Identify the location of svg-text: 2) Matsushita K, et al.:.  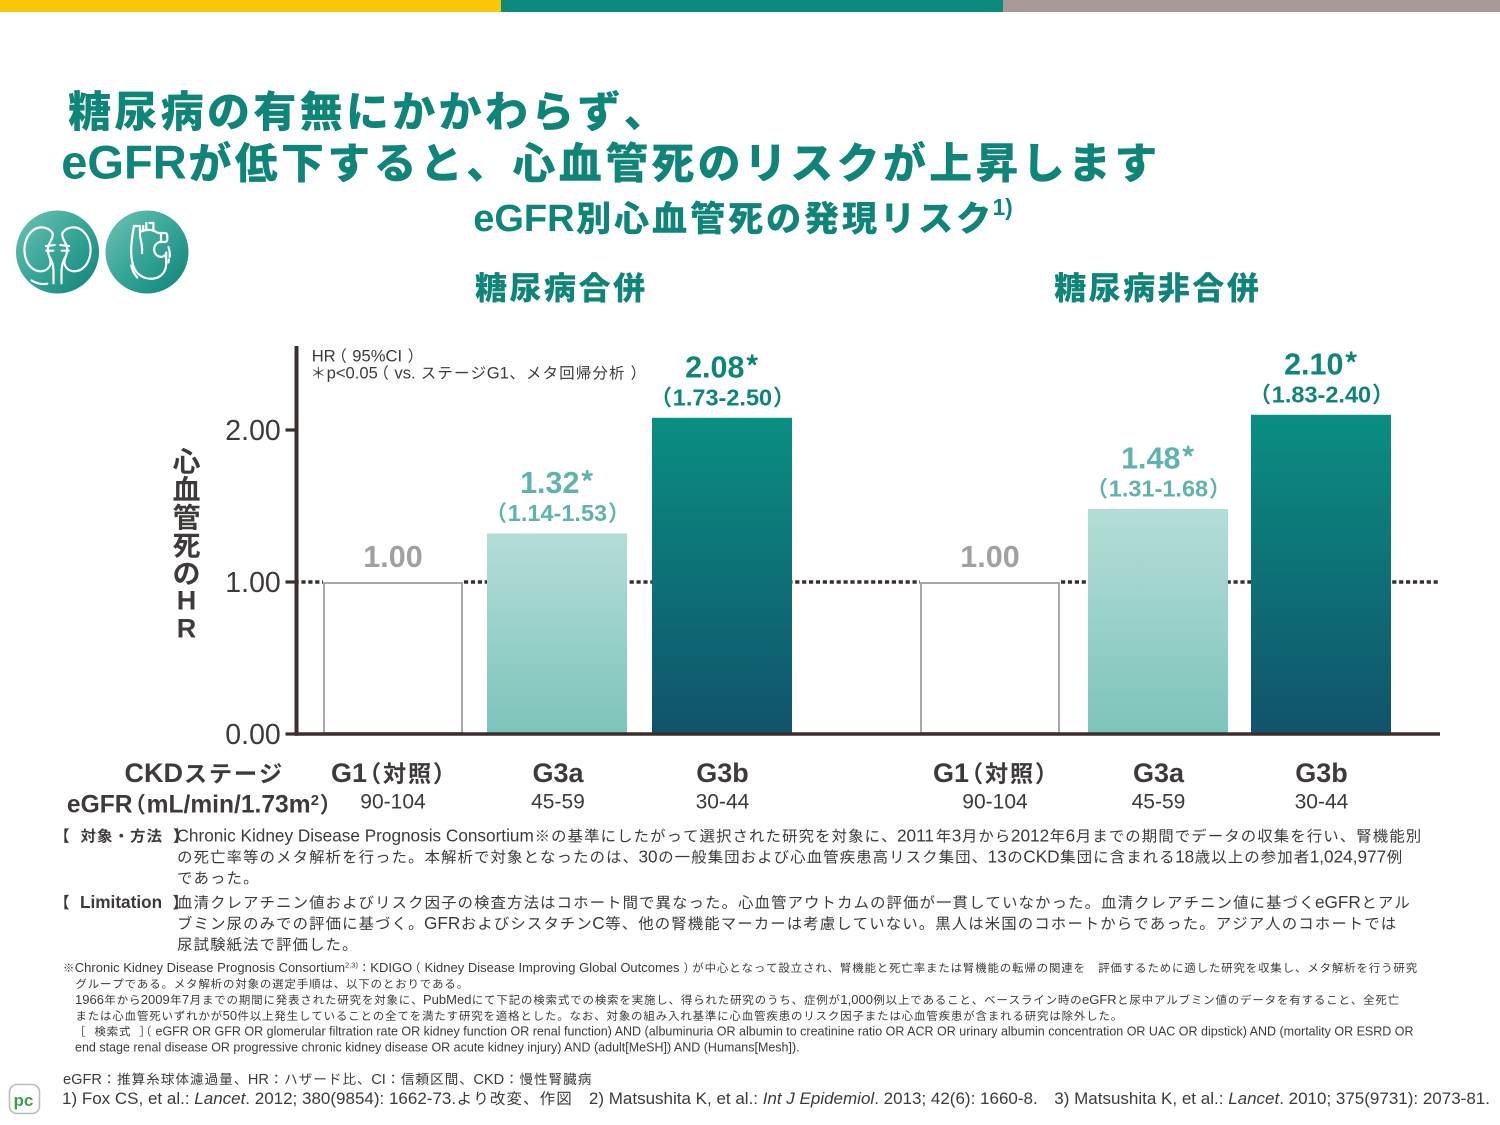
(673, 1098).